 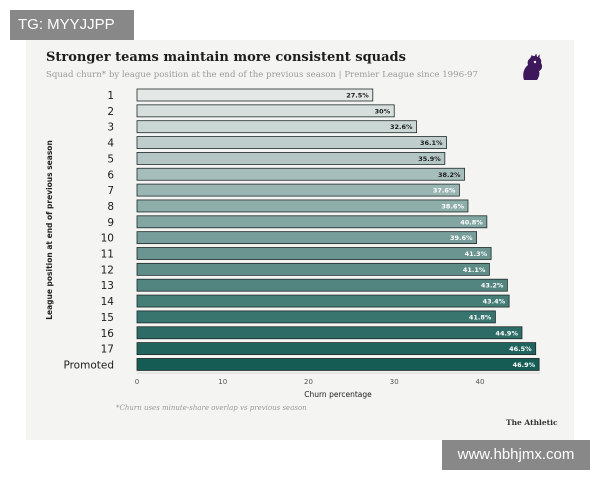 I want to click on category-label: 12, so click(x=107, y=270).